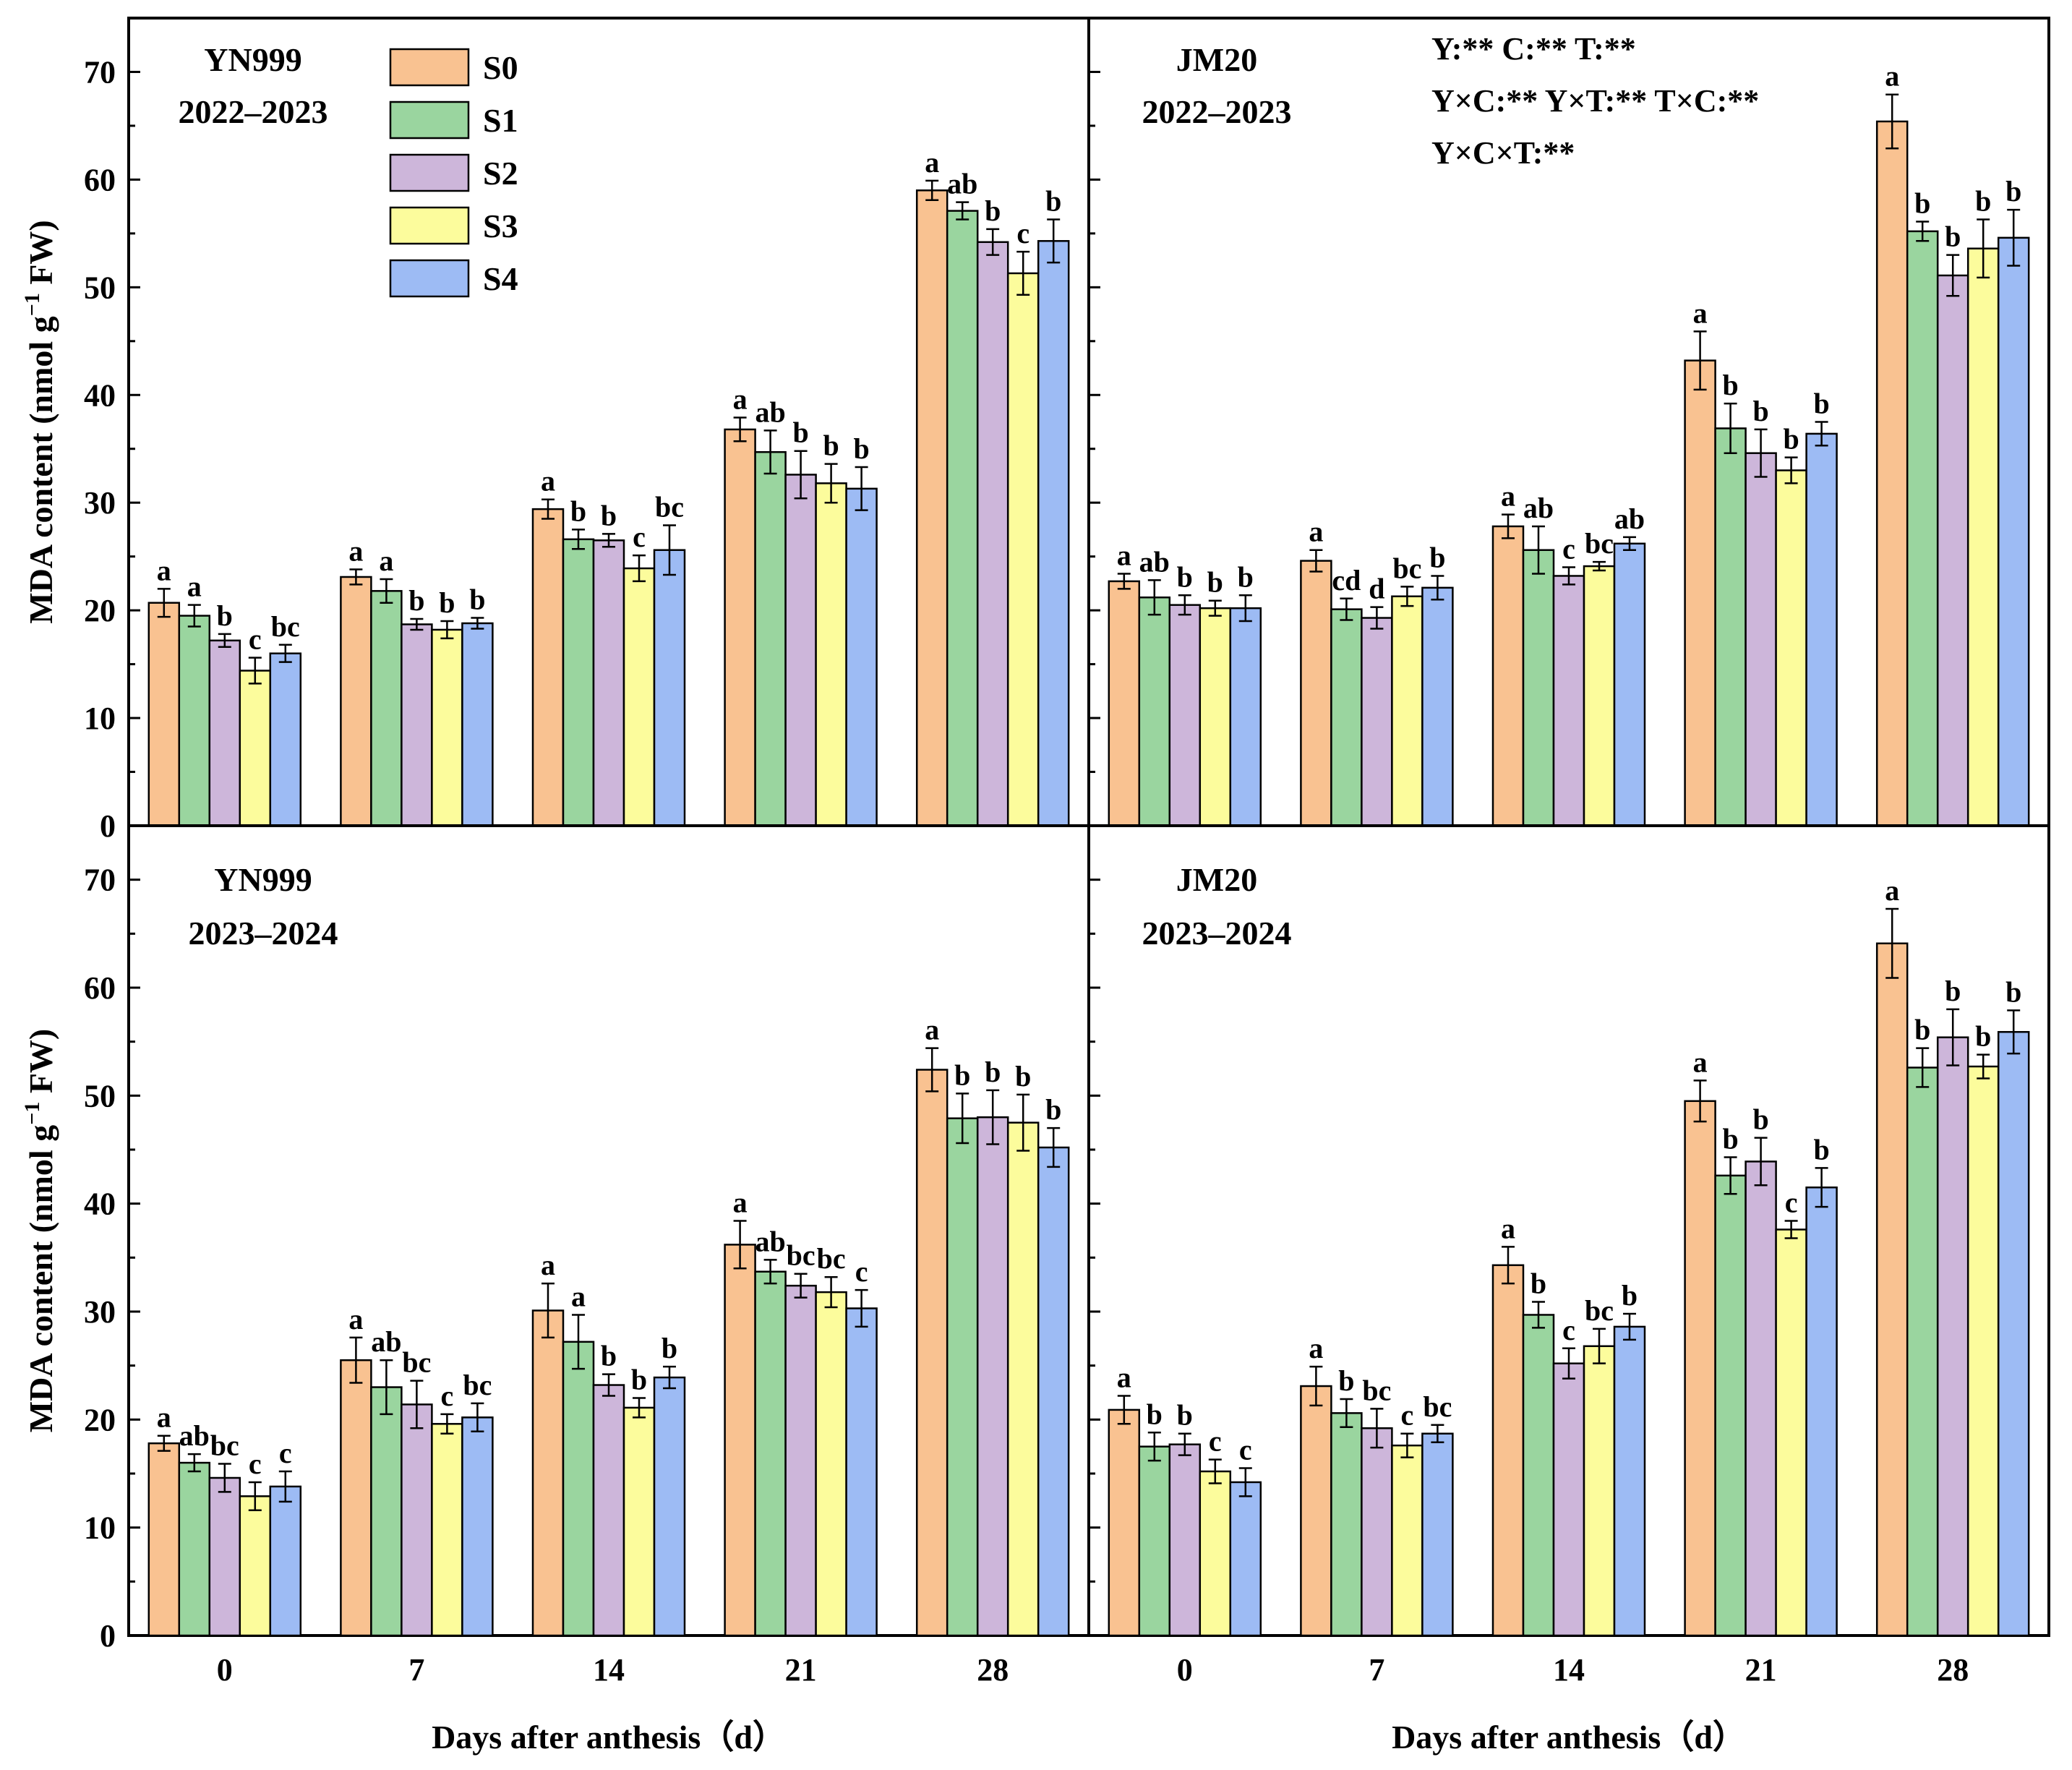  What do you see at coordinates (609, 1670) in the screenshot?
I see `x-tick-label: 14` at bounding box center [609, 1670].